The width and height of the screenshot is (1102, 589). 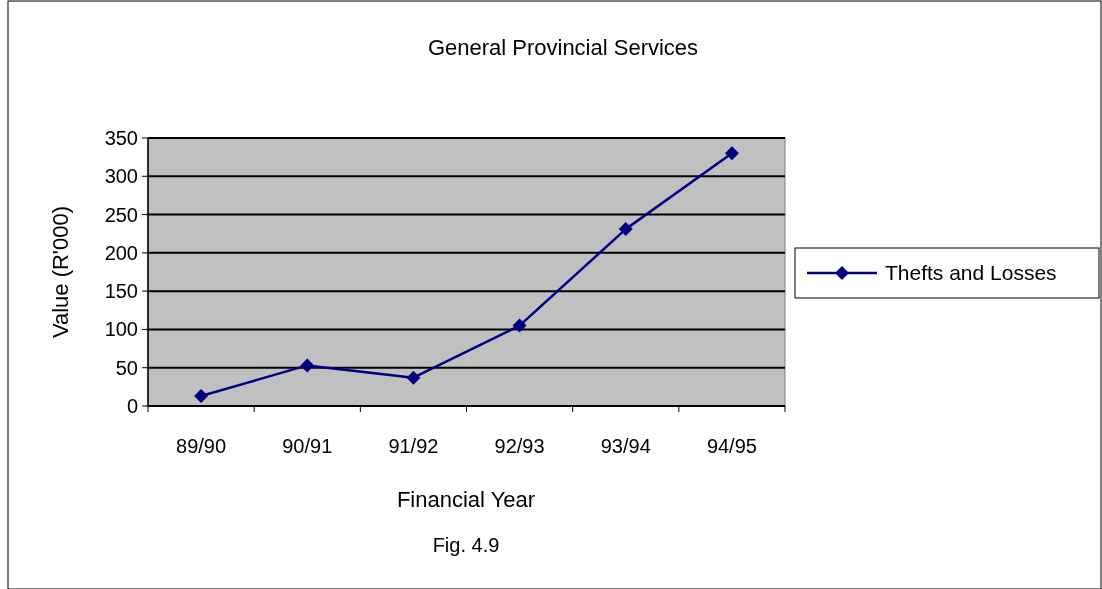 I want to click on x-tick-label: 92/93, so click(x=519, y=446).